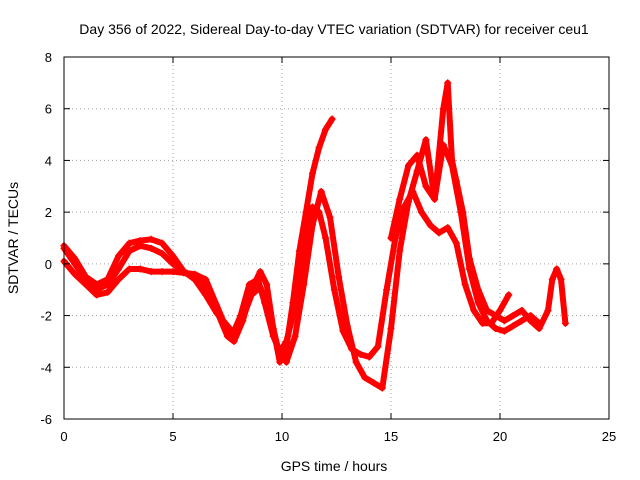 This screenshot has width=640, height=480. Describe the element at coordinates (48, 160) in the screenshot. I see `y-tick-label: 4` at that location.